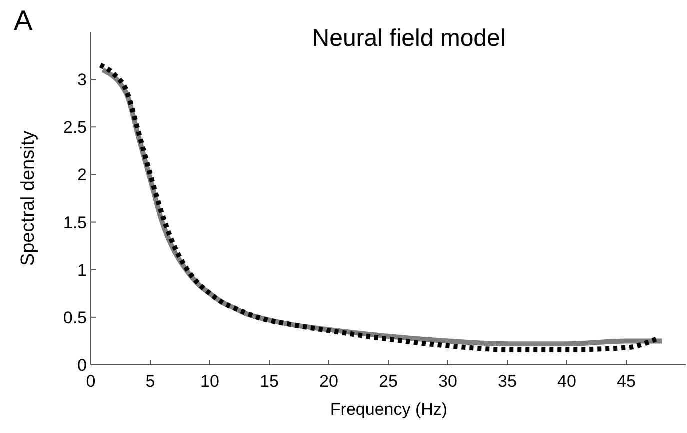  Describe the element at coordinates (409, 38) in the screenshot. I see `chart-title: Neural field model` at that location.